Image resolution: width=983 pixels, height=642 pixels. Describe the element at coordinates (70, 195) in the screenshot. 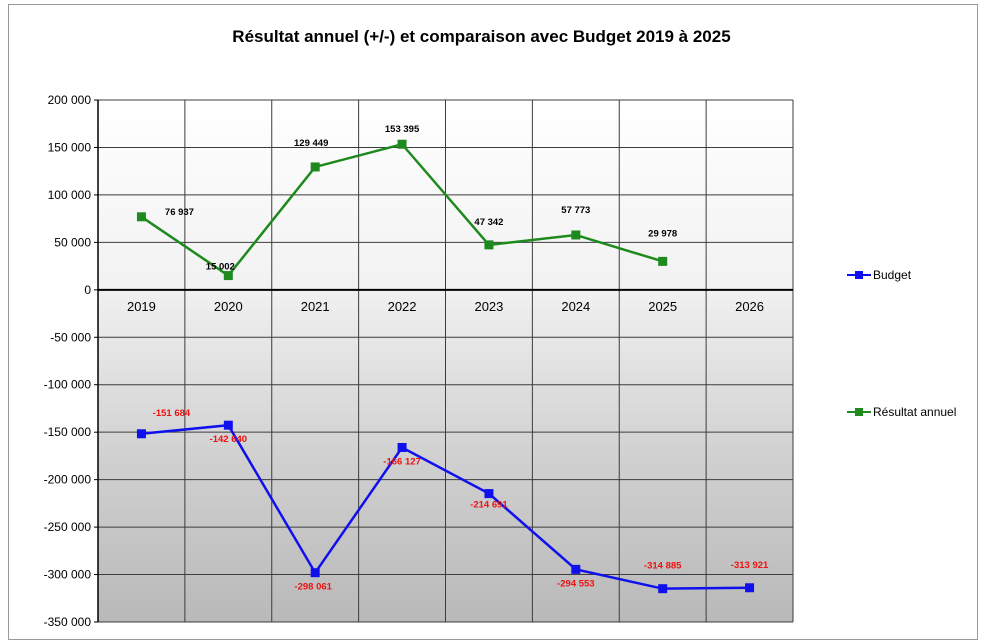

I see `y-tick-label: 100 000` at that location.